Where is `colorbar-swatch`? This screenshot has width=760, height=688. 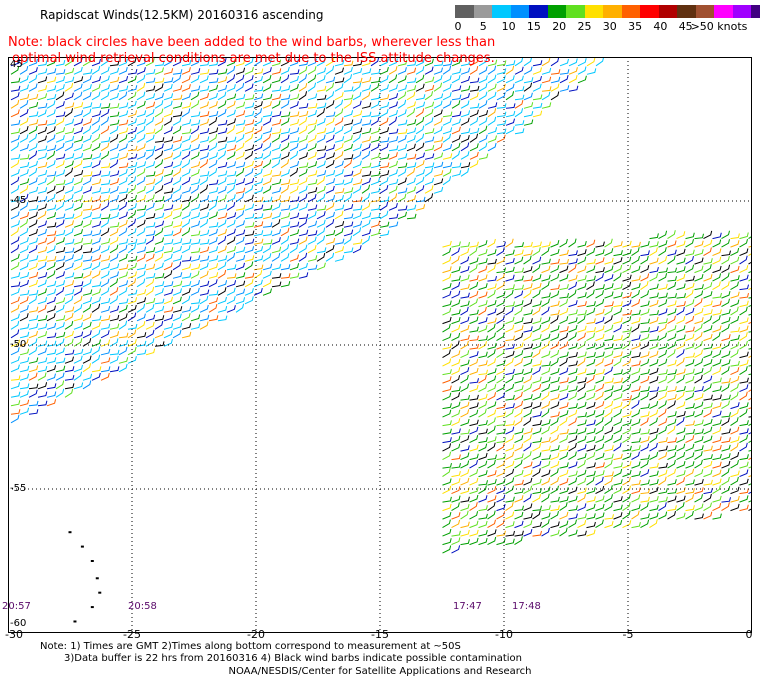 colorbar-swatch is located at coordinates (755, 11).